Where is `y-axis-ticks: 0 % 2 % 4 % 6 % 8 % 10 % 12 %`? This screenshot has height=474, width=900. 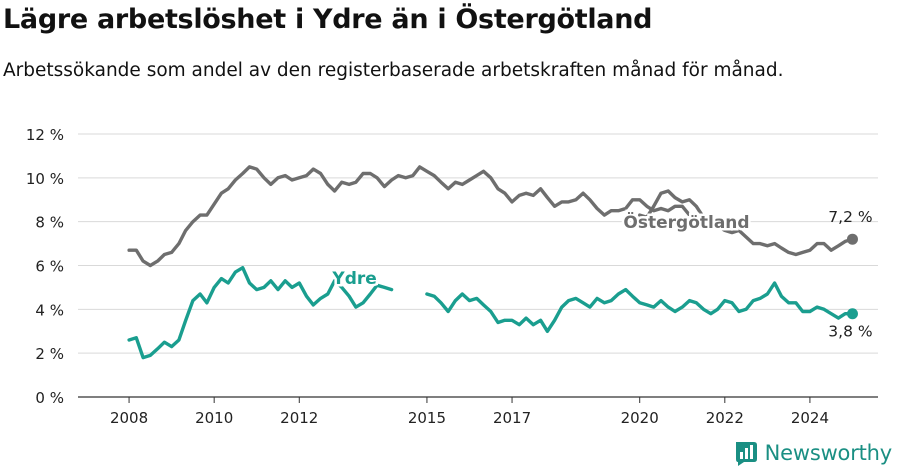
y-axis-ticks: 0 % 2 % 4 % 6 % 8 % 10 % 12 % is located at coordinates (45, 266).